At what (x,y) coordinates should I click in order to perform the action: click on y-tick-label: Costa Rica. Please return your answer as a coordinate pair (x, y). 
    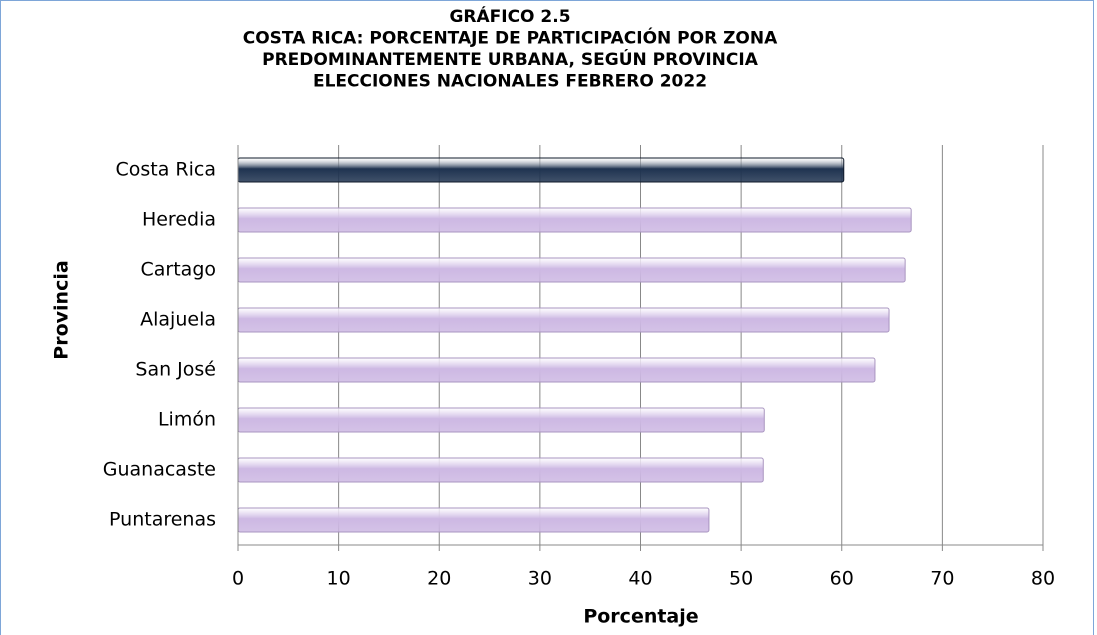
    Looking at the image, I should click on (166, 170).